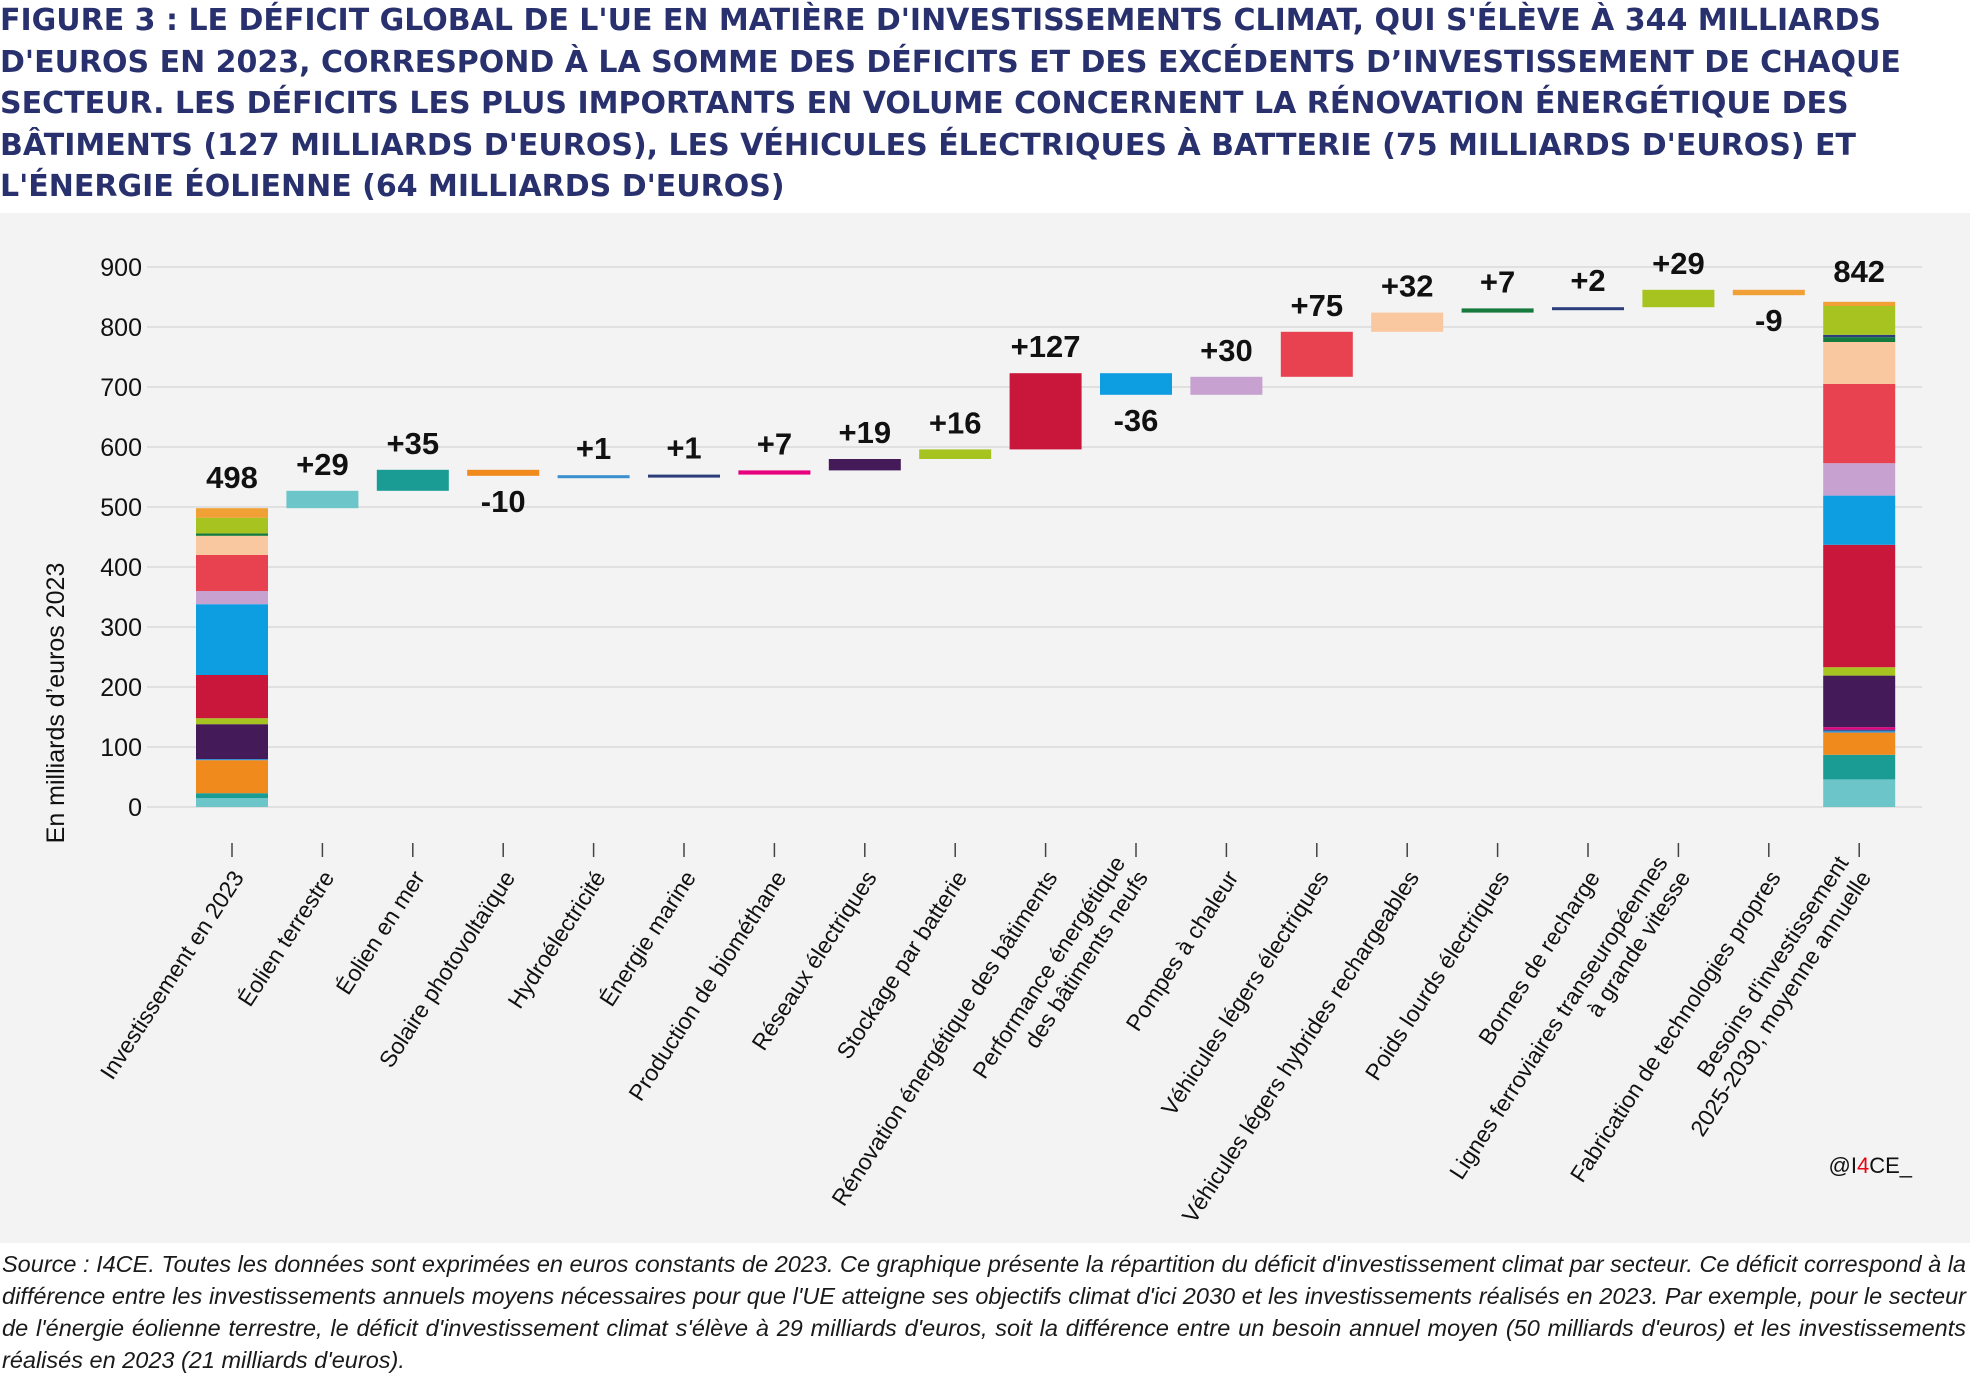 The image size is (1970, 1385). I want to click on y-tick-label: 600, so click(121, 448).